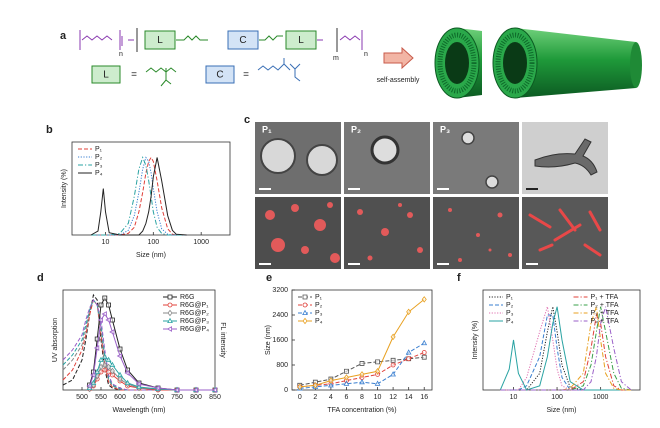 Image resolution: width=660 pixels, height=428 pixels. Describe the element at coordinates (605, 305) in the screenshot. I see `legend-label: P₂ + TFA` at that location.